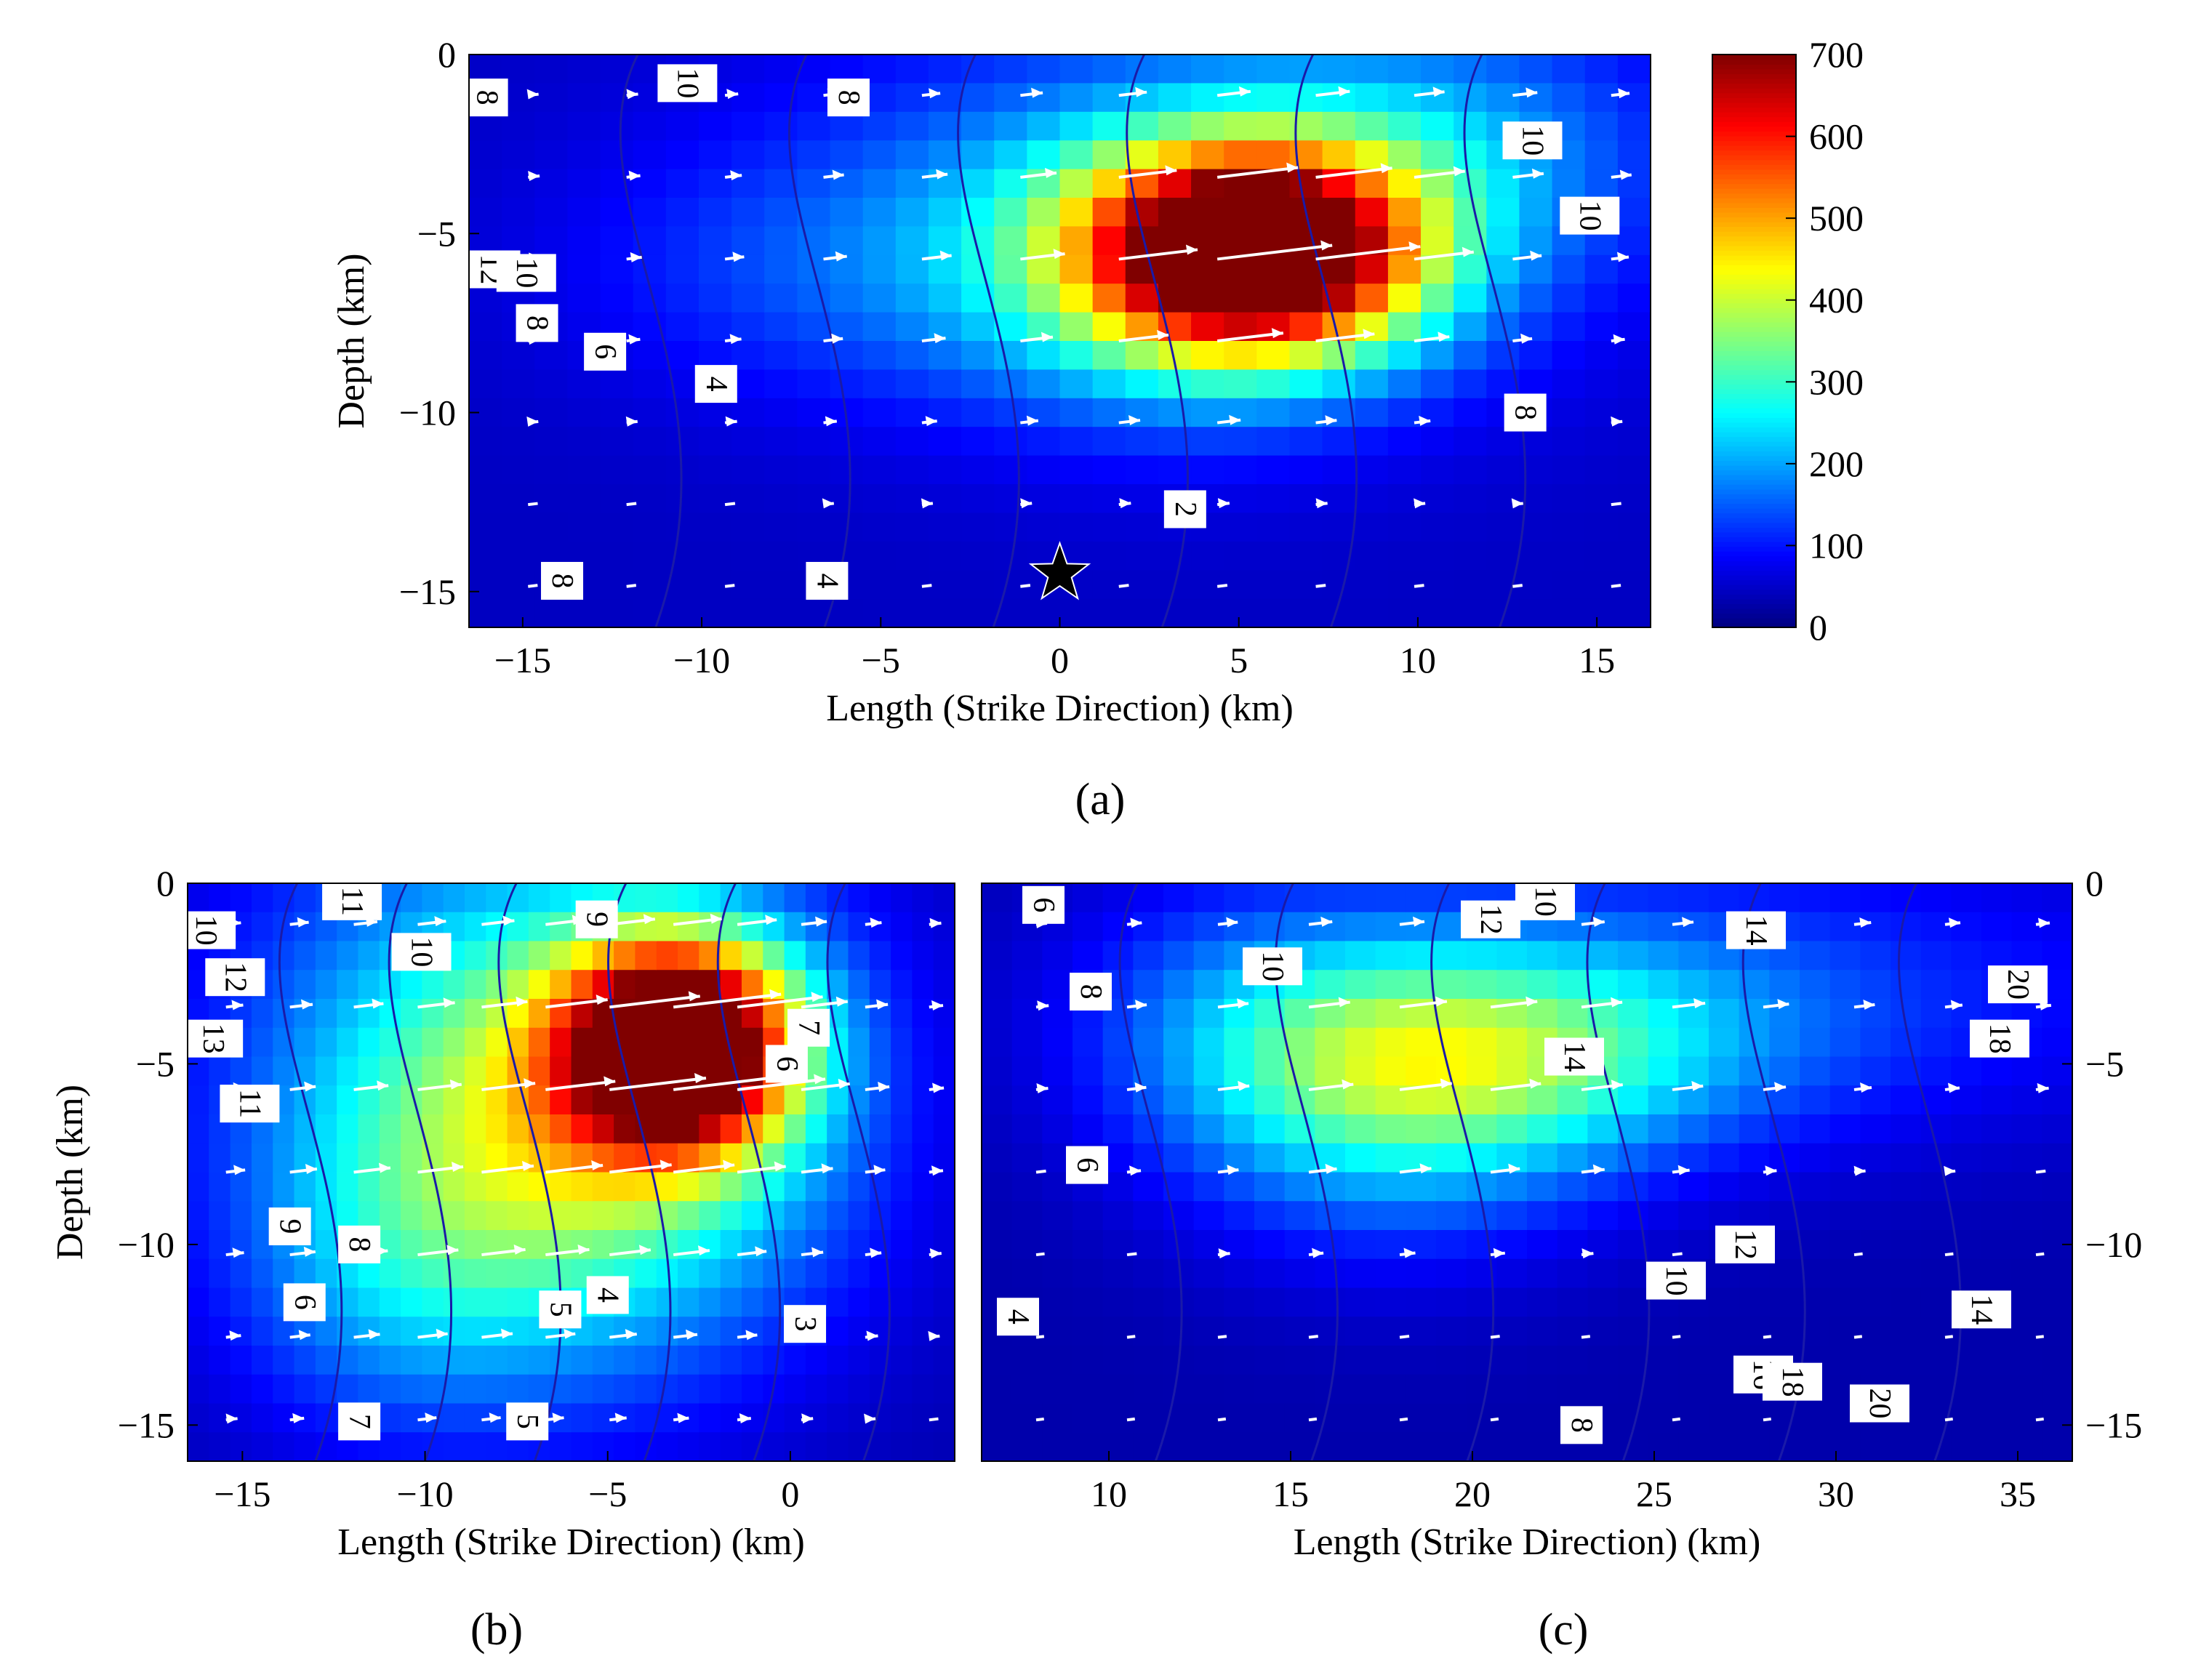 Image resolution: width=2185 pixels, height=1680 pixels. I want to click on x-tick-label: −10, so click(701, 660).